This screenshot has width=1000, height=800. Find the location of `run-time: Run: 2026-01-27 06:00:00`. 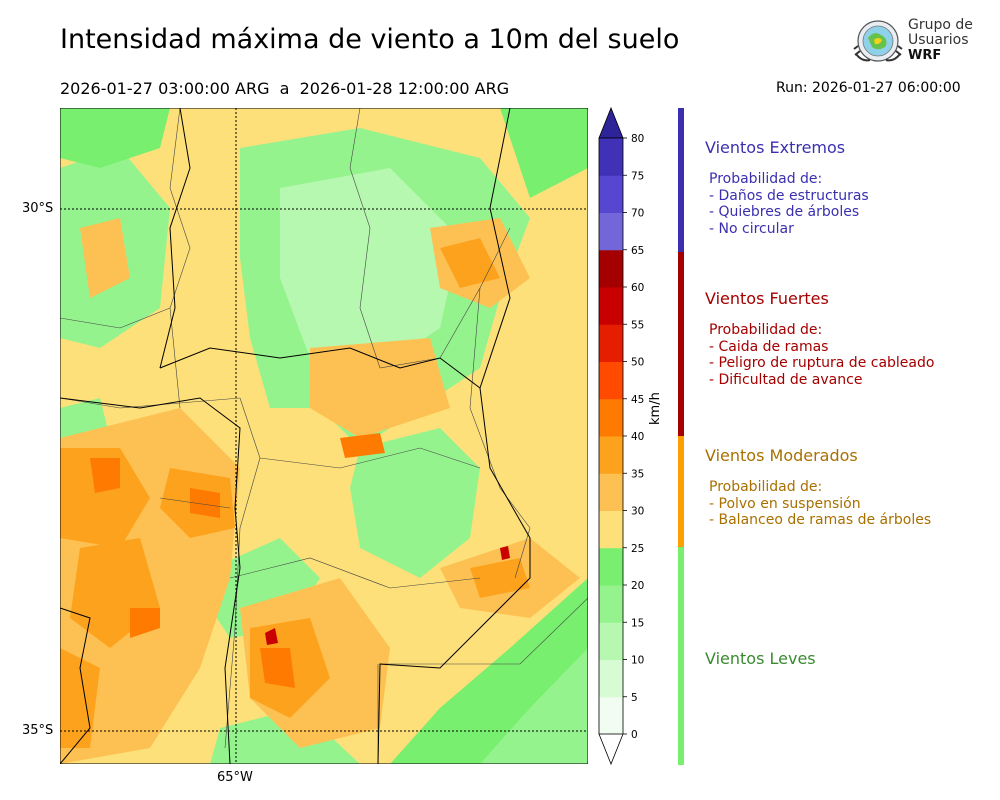

run-time: Run: 2026-01-27 06:00:00 is located at coordinates (868, 88).